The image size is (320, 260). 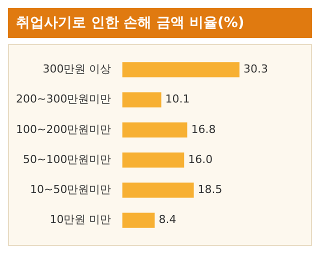 I want to click on y-tick-label: 10~50만원미만, so click(x=71, y=189).